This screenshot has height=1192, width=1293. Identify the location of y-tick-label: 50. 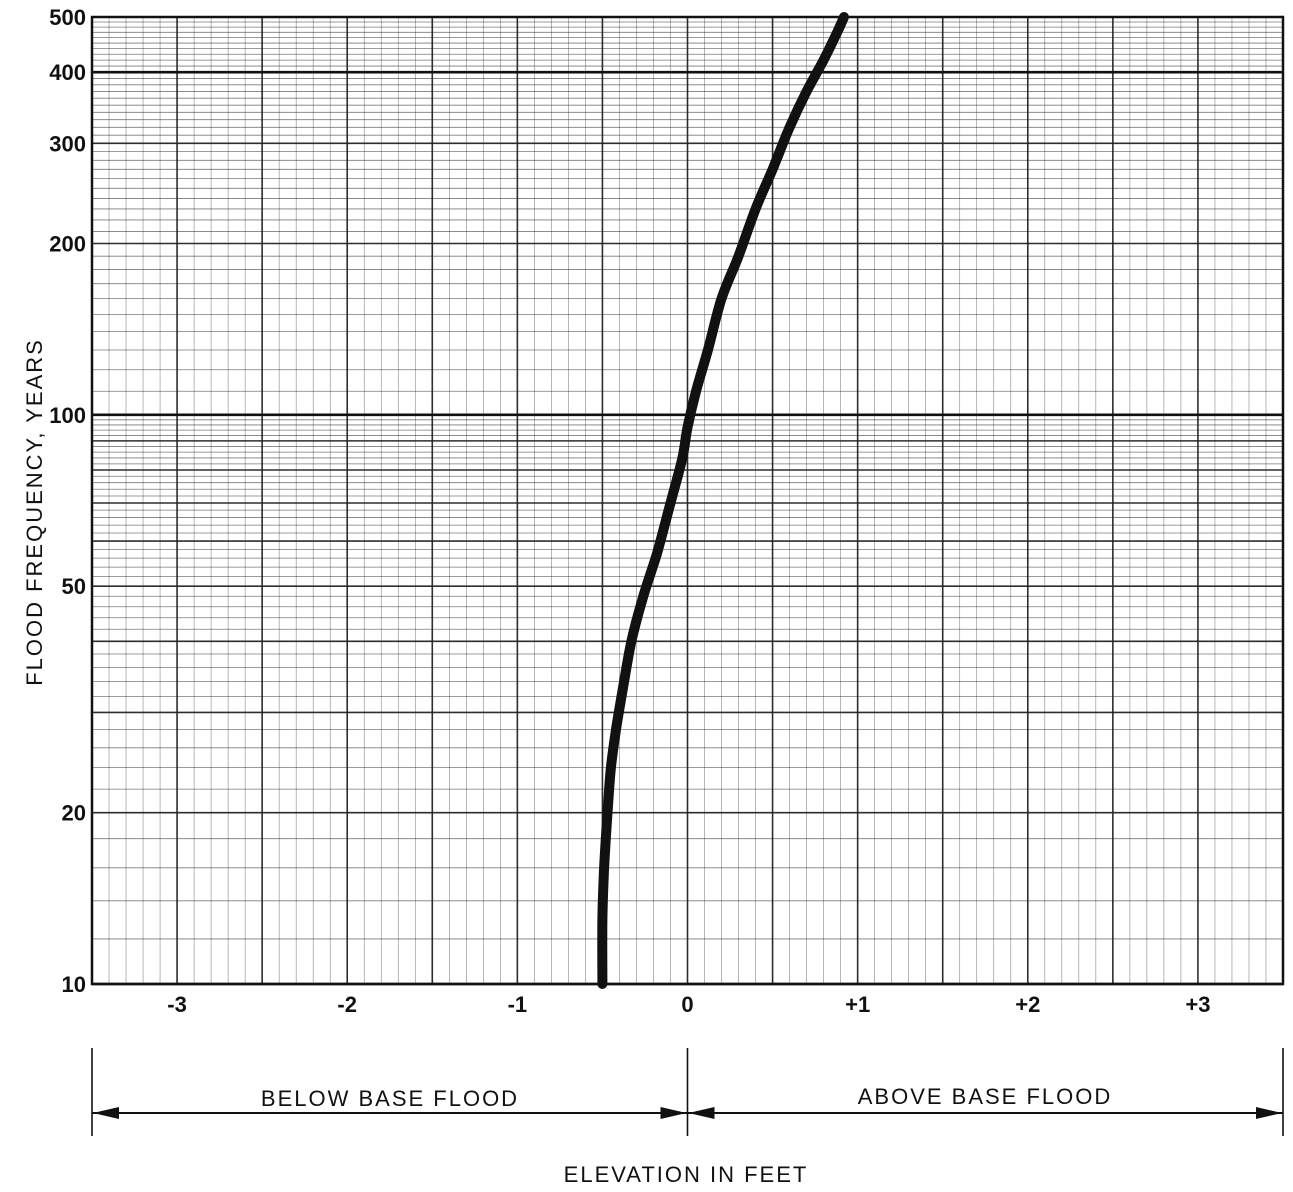
(74, 586).